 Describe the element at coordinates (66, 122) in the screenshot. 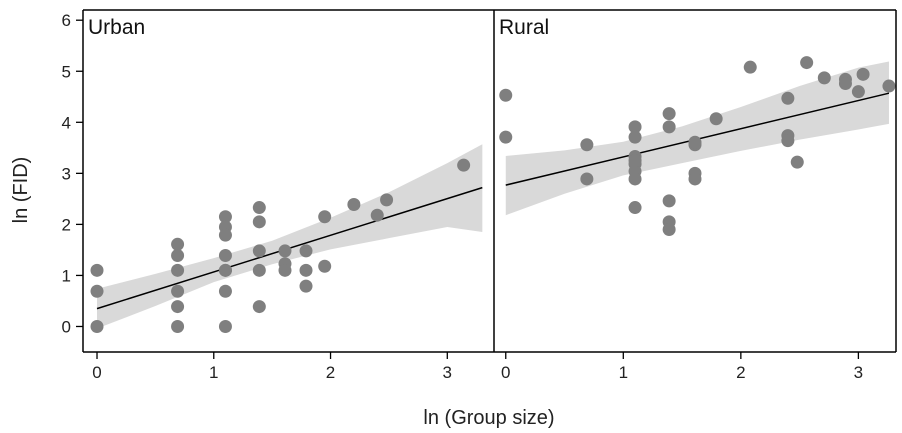

I see `y-tick-label: 4` at that location.